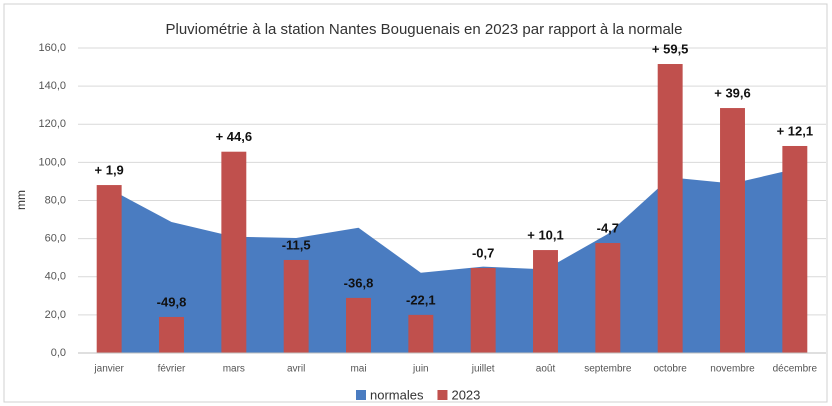  What do you see at coordinates (795, 369) in the screenshot?
I see `x-tick-label: décembre` at bounding box center [795, 369].